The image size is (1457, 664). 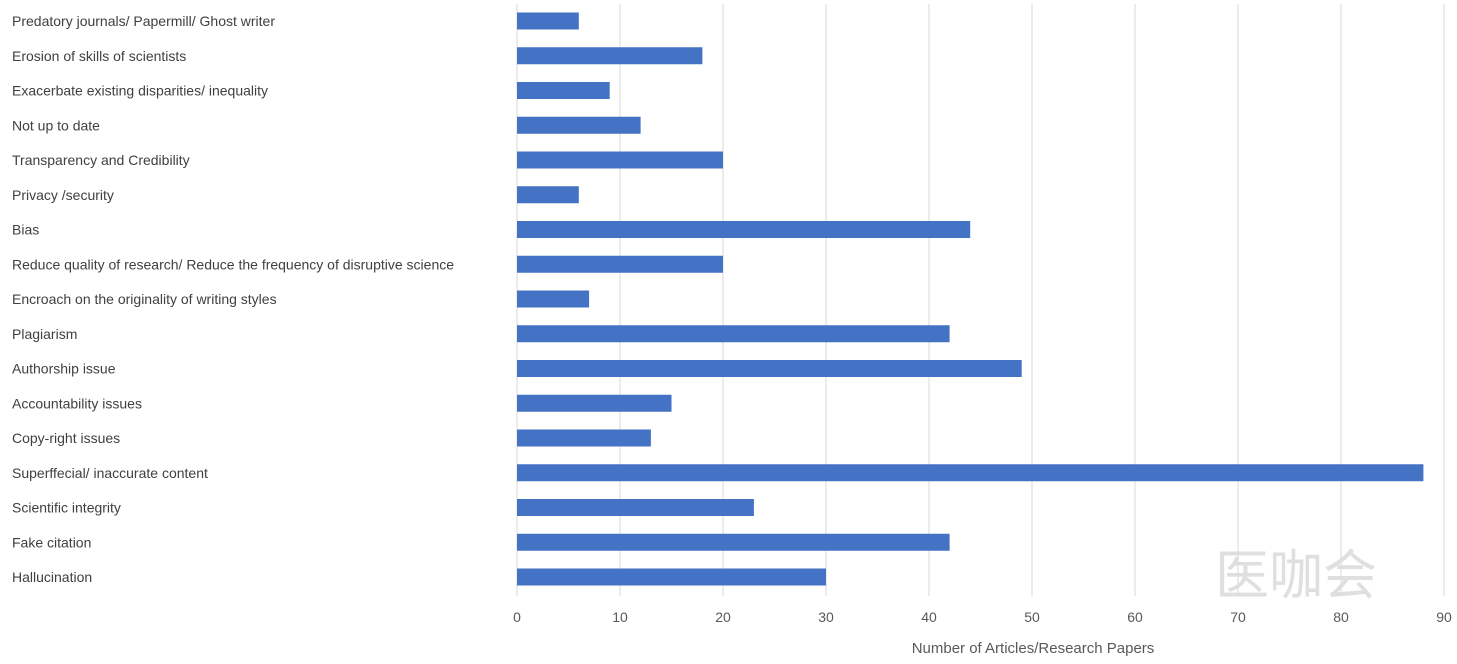 I want to click on x-tick-label: 80, so click(x=1341, y=617).